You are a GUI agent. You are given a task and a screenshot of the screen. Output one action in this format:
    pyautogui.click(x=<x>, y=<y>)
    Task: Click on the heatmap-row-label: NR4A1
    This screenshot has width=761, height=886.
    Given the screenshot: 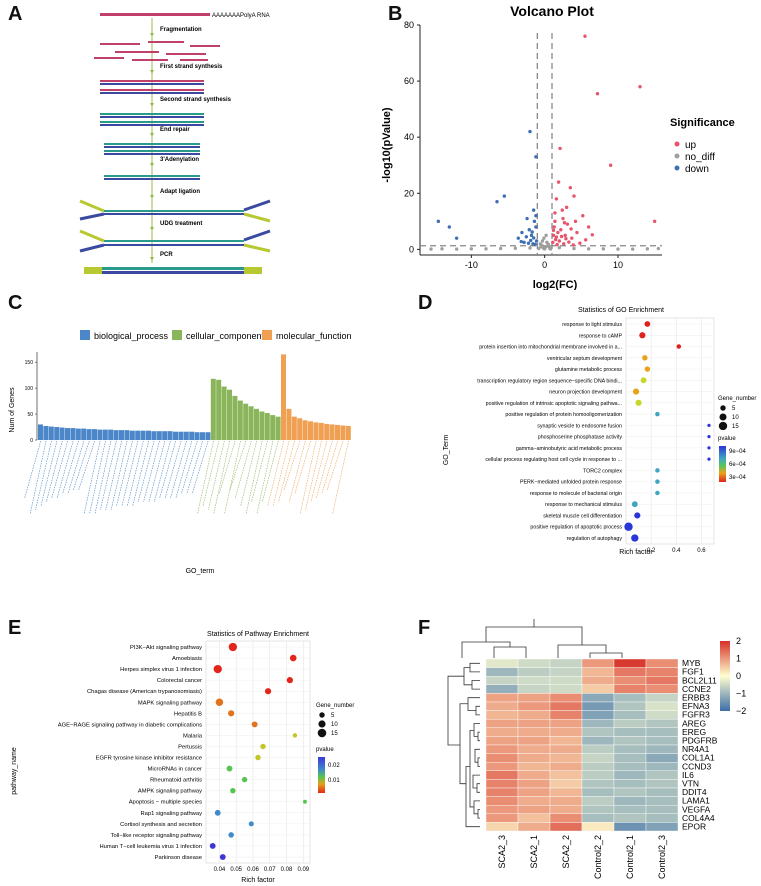 What is the action you would take?
    pyautogui.click(x=696, y=749)
    